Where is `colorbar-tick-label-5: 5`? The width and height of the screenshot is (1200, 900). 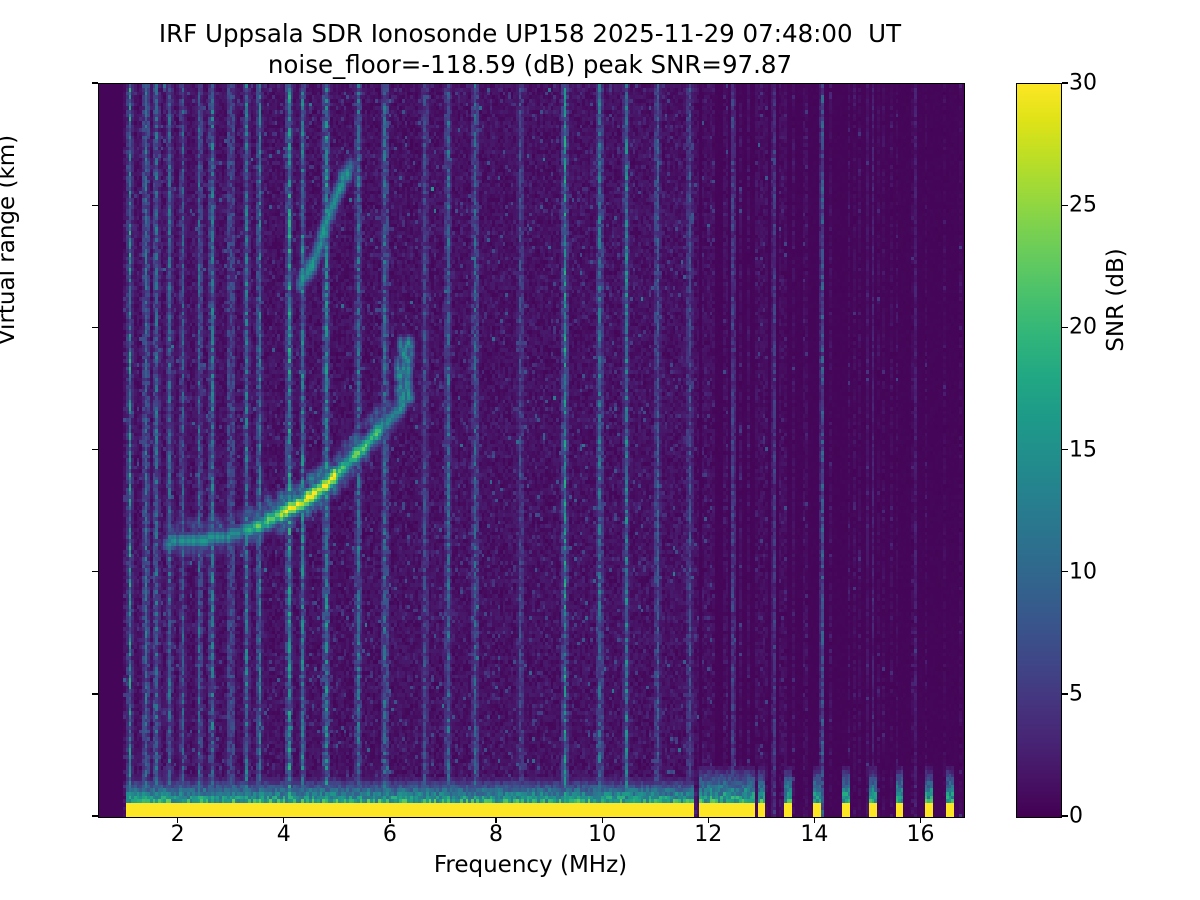 colorbar-tick-label-5: 5 is located at coordinates (1076, 694).